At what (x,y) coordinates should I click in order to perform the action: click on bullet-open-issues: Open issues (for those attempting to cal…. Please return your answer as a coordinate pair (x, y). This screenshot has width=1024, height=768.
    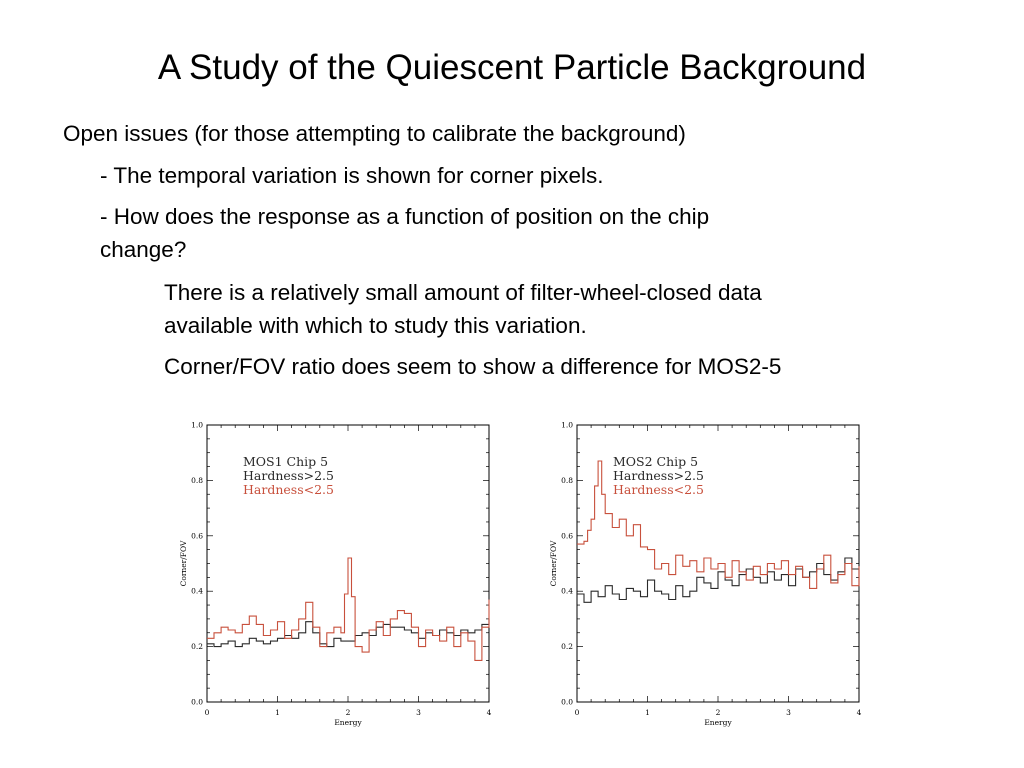
    Looking at the image, I should click on (374, 133).